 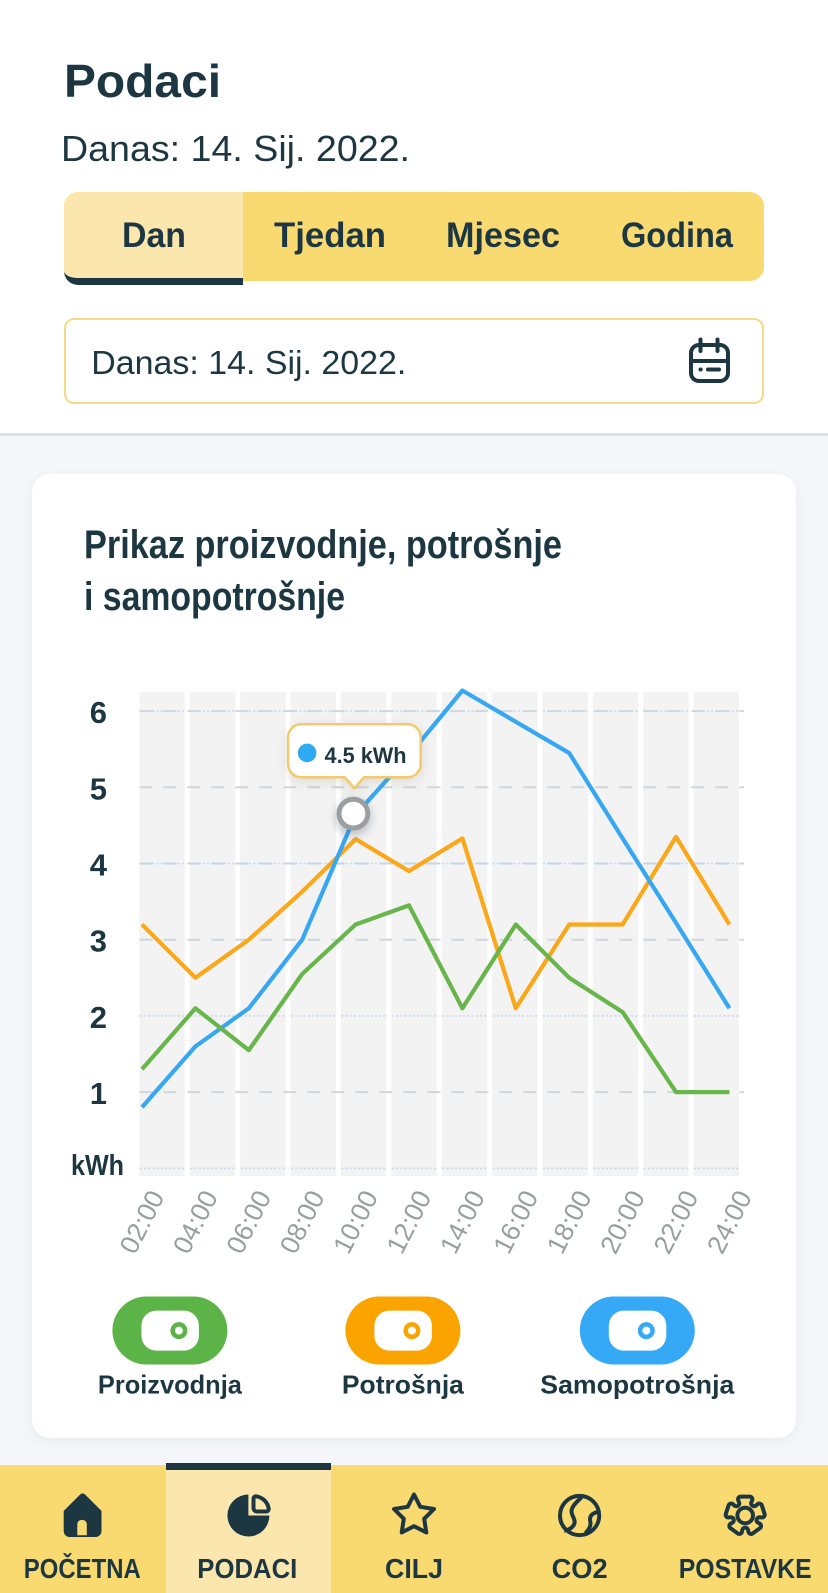 I want to click on svg-text: 4, so click(x=99, y=865).